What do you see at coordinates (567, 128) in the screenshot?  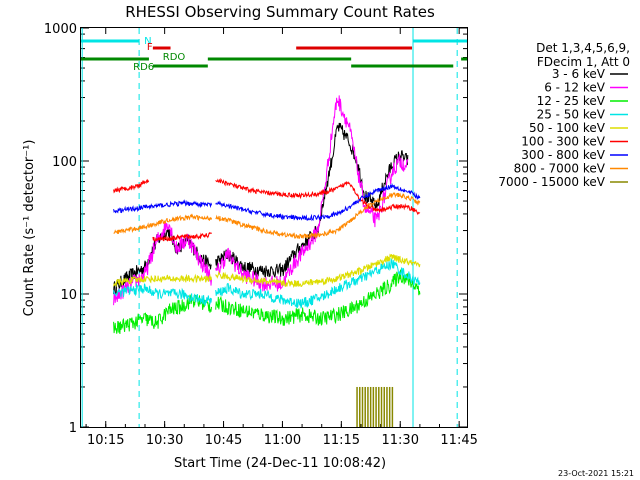 I see `legend-entry-label-4: 50 - 100 keV` at bounding box center [567, 128].